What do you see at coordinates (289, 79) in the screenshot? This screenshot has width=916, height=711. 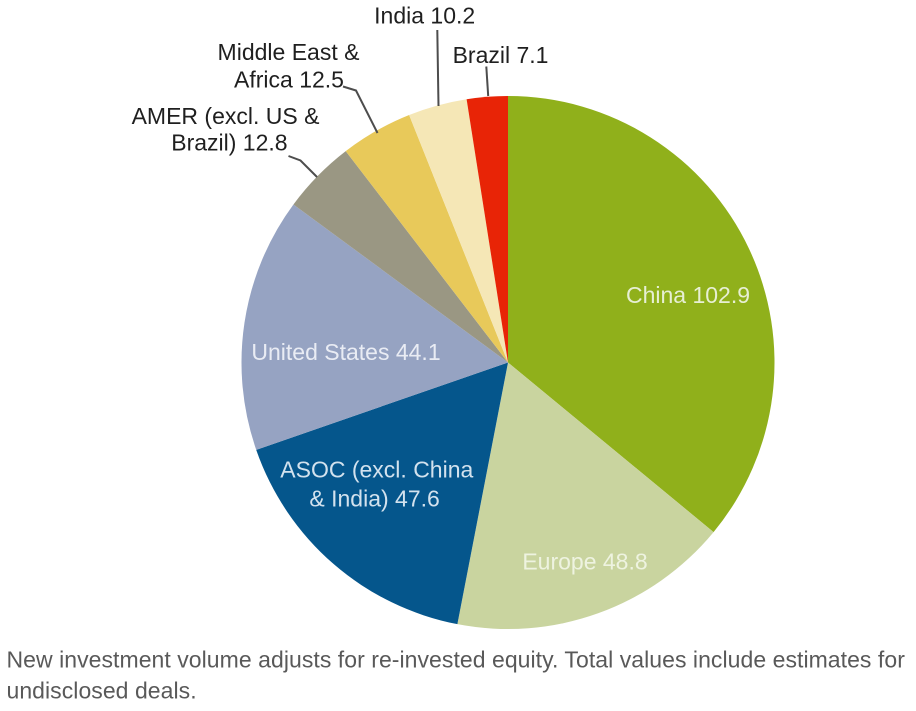 I see `svg-text: Africa 12.5` at bounding box center [289, 79].